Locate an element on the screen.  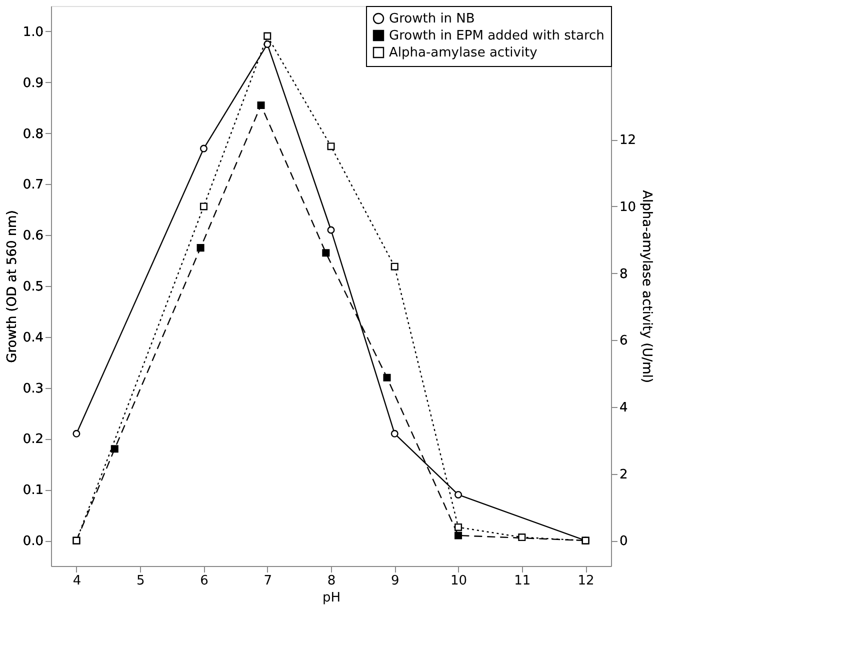
y-tick-label: 0.2 is located at coordinates (33, 440).